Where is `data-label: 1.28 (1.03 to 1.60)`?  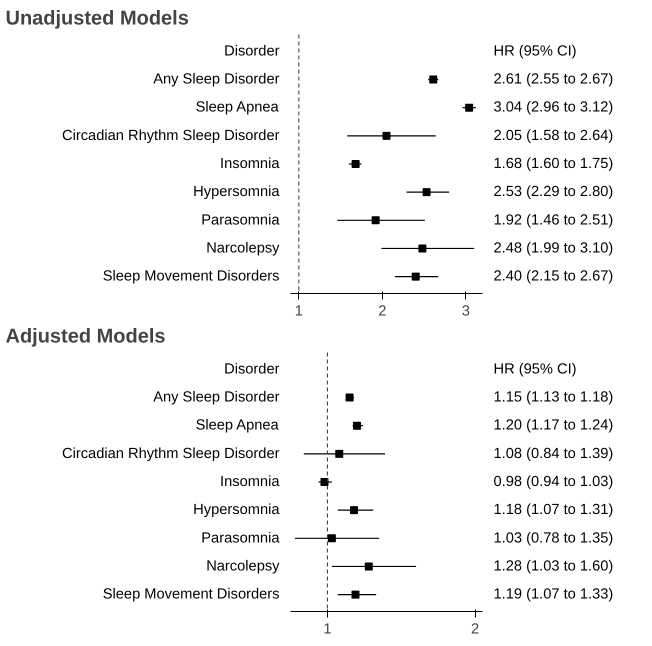
data-label: 1.28 (1.03 to 1.60) is located at coordinates (554, 566).